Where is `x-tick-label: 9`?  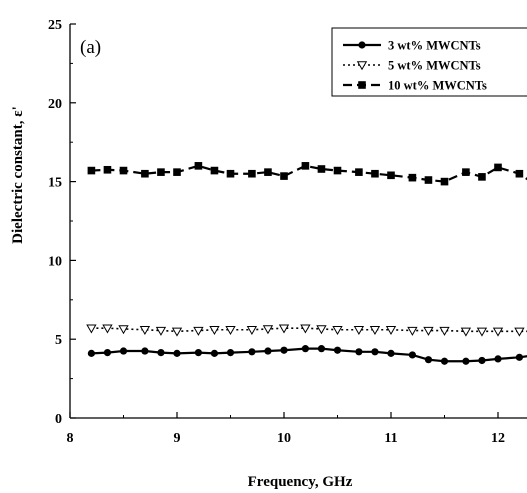
x-tick-label: 9 is located at coordinates (177, 438).